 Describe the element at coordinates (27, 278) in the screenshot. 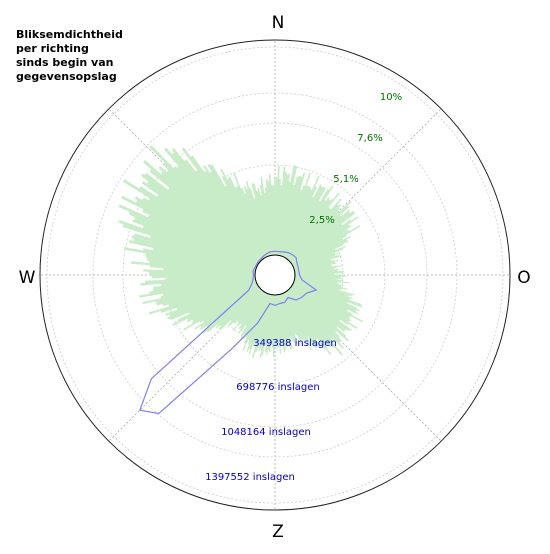

I see `compass-w: W` at that location.